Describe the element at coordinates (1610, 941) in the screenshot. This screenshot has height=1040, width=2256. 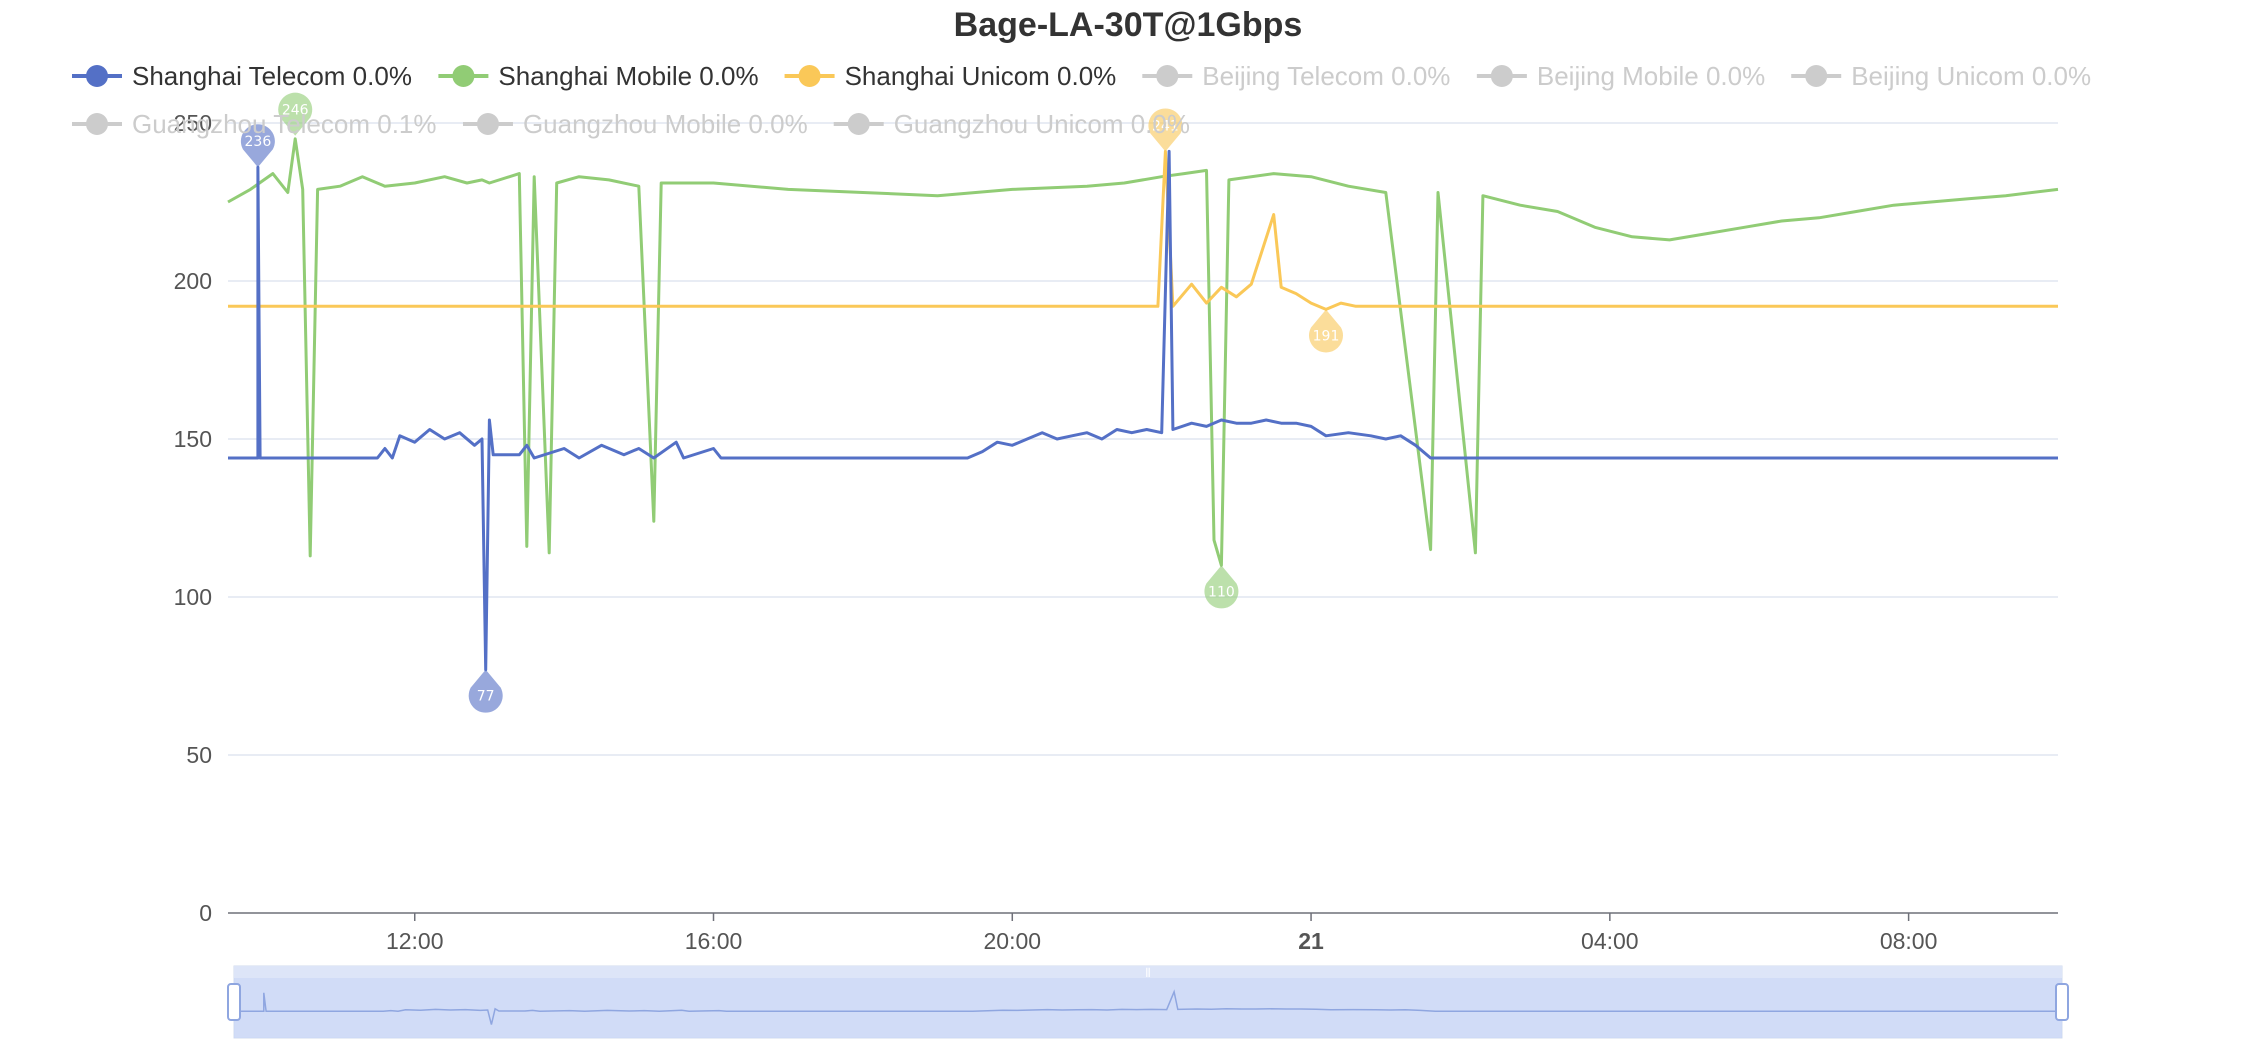
I see `x-tick-label: 04:00` at that location.